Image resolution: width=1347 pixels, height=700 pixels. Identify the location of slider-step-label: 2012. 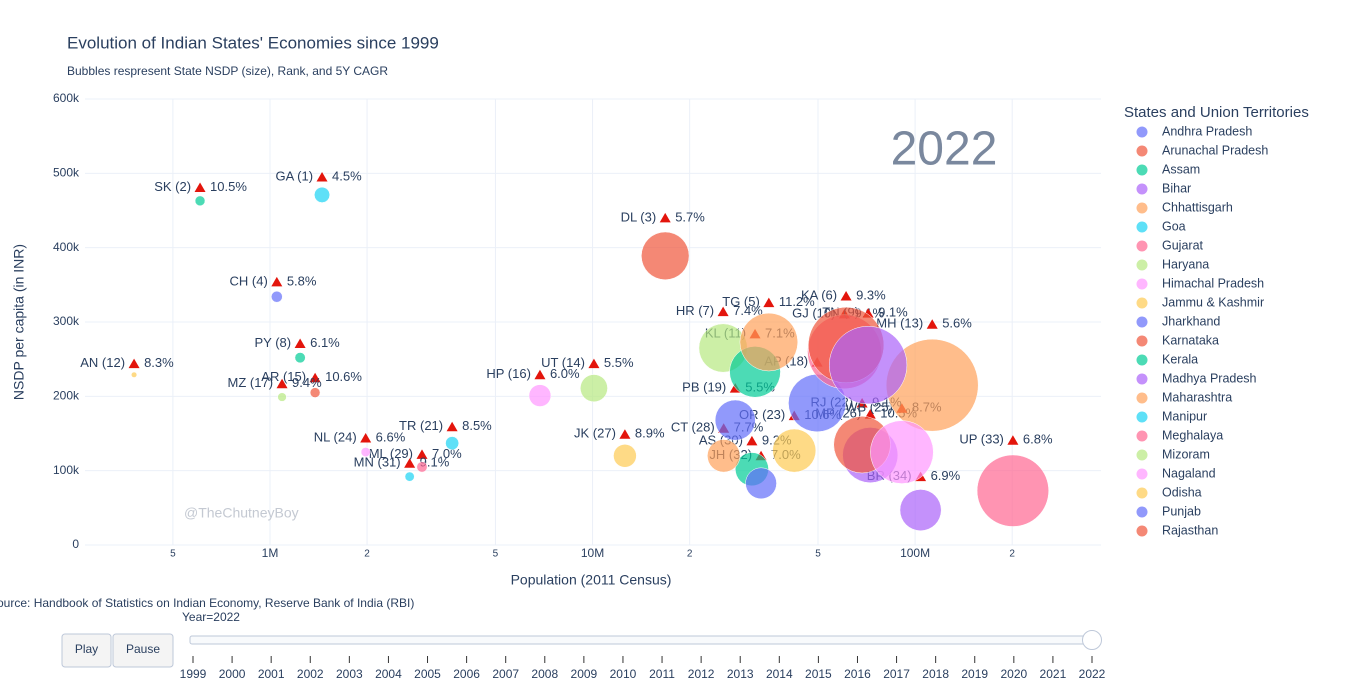
(701, 674).